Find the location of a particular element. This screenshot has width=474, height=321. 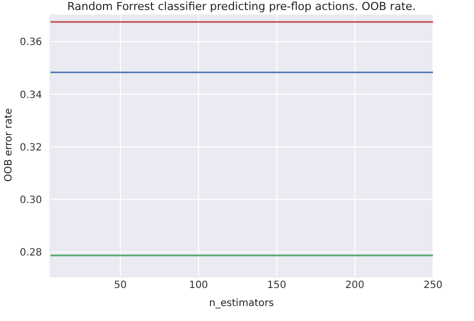

x-tick-label: 50 is located at coordinates (120, 286).